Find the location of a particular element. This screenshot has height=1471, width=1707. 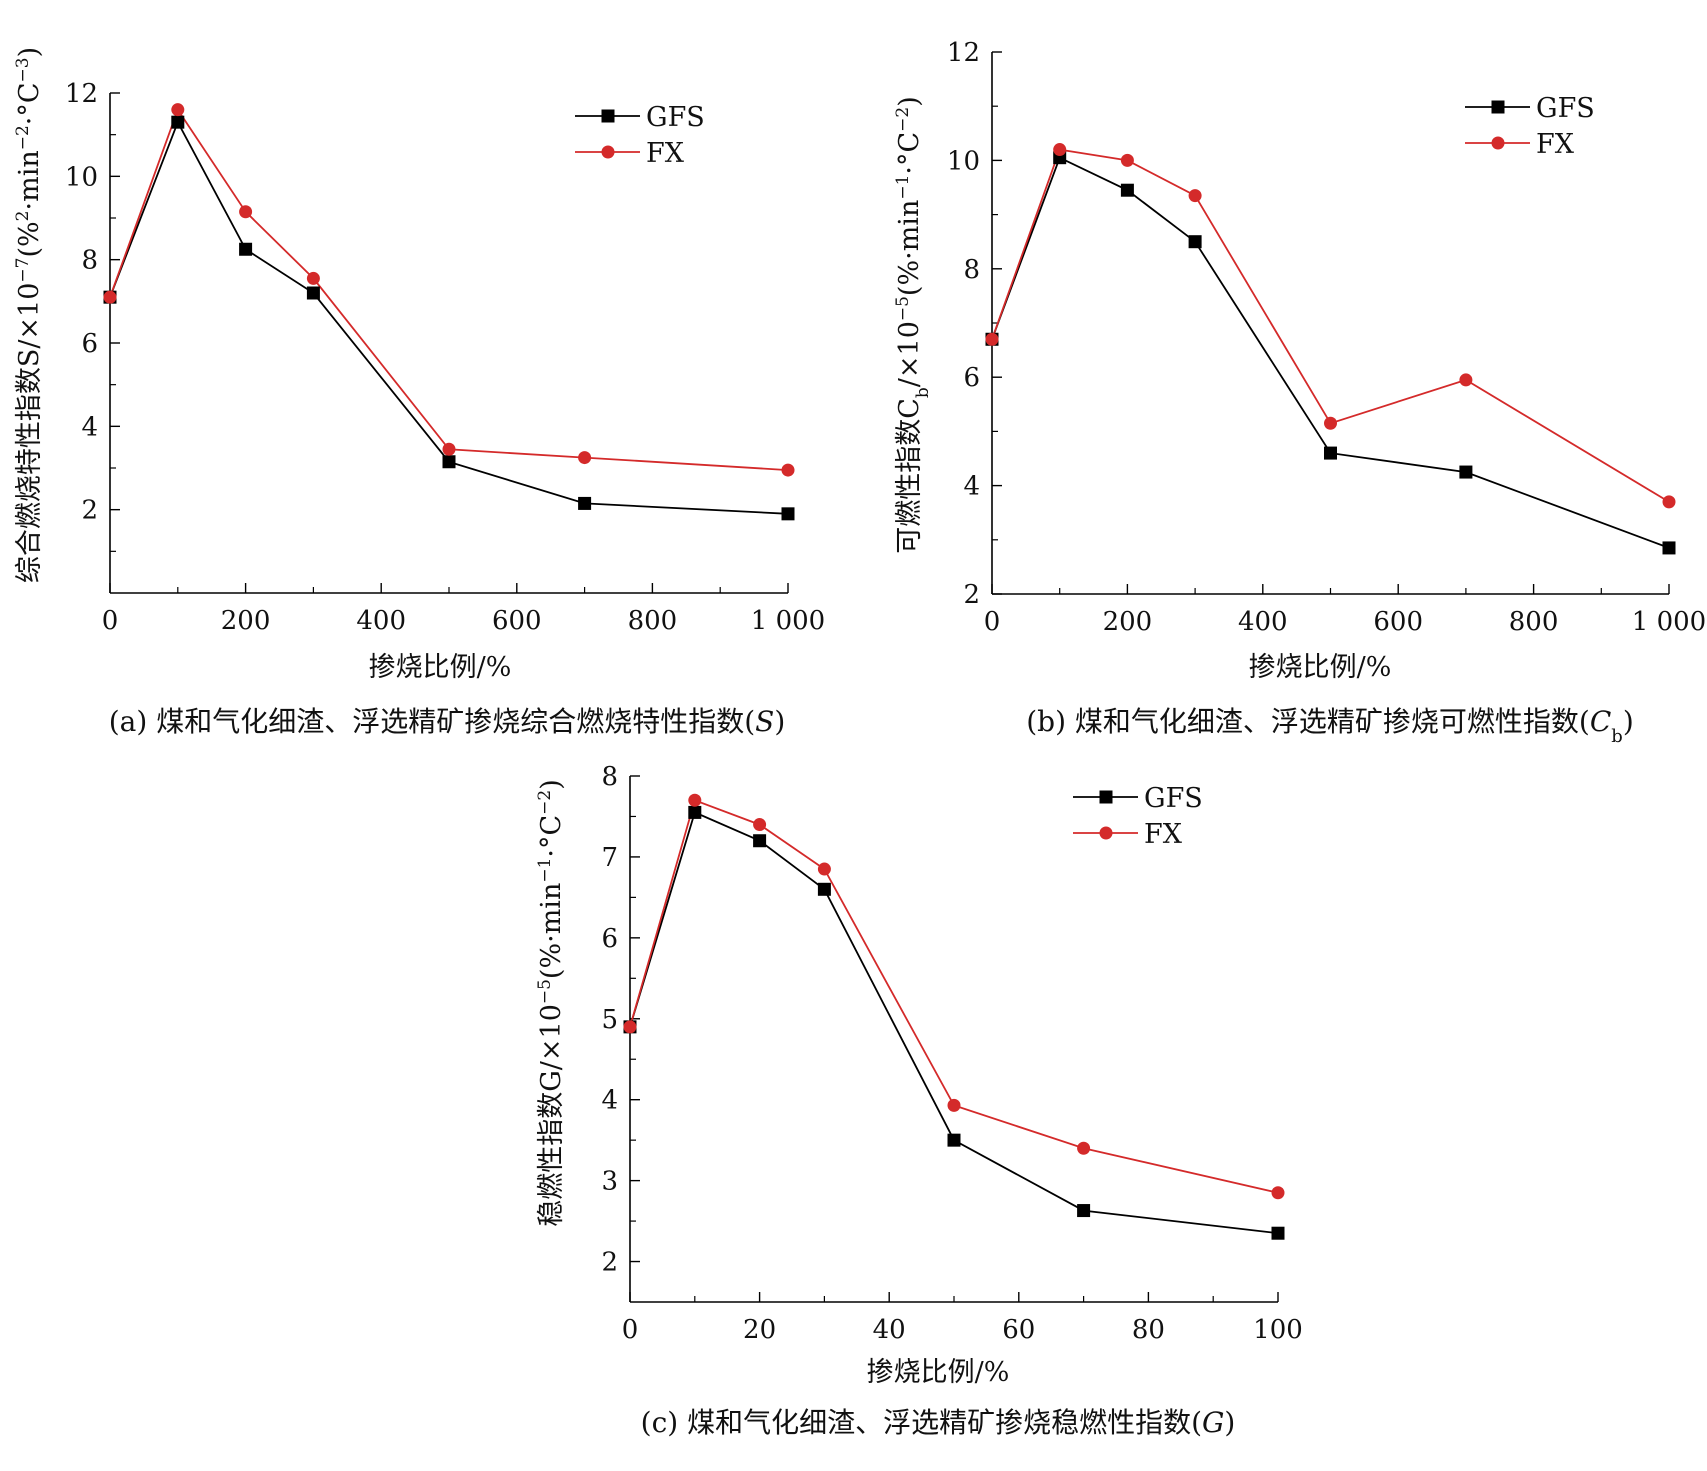

panel-b-y-tick-label: 6 is located at coordinates (971, 378).